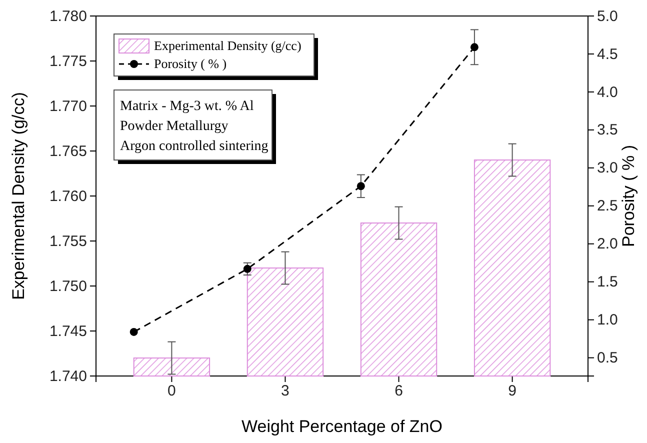  Describe the element at coordinates (68, 376) in the screenshot. I see `y-tick-label: 1.740` at that location.